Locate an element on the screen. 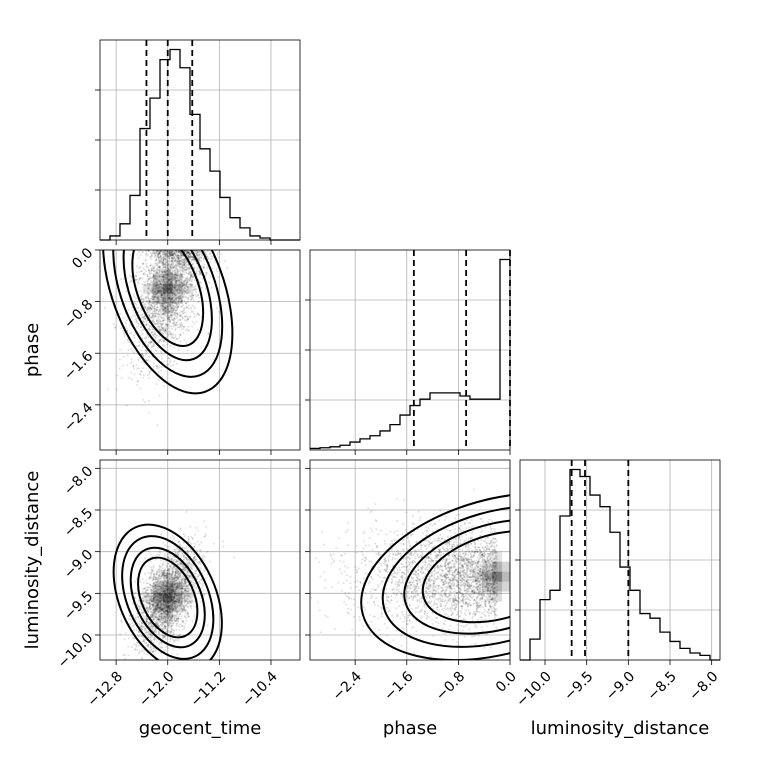  density-cell is located at coordinates (167, 298).